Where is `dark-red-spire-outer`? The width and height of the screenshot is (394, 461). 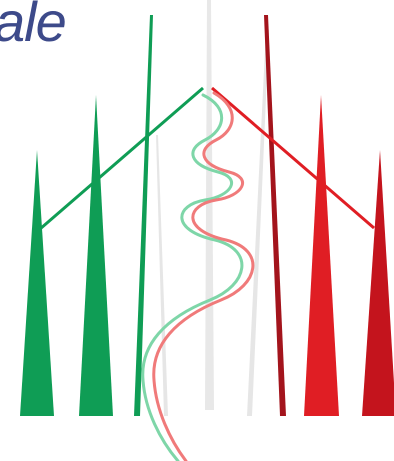 dark-red-spire-outer is located at coordinates (378, 283).